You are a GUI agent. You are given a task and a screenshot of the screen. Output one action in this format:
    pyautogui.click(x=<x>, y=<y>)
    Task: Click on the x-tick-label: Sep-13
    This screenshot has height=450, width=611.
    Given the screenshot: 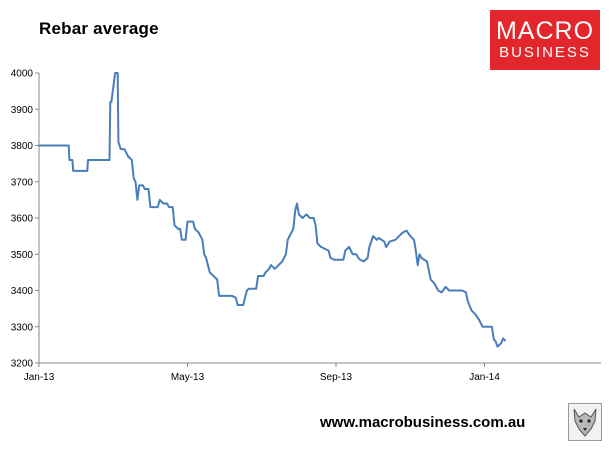 What is the action you would take?
    pyautogui.click(x=336, y=377)
    